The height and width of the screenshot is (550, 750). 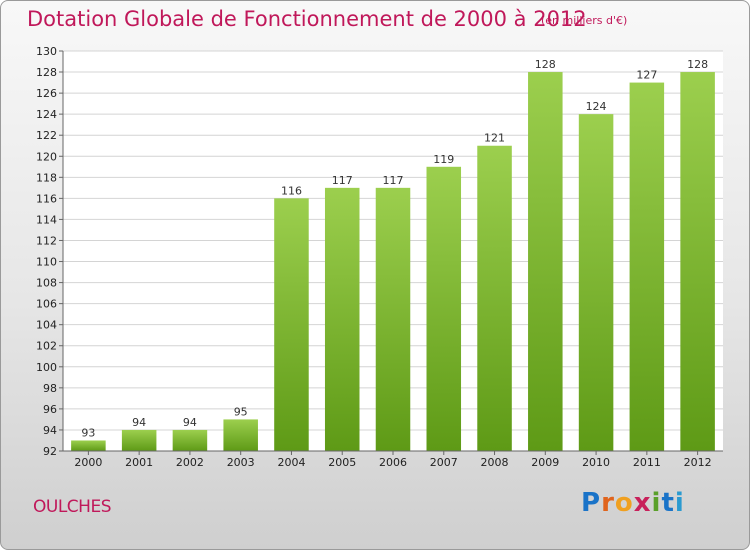 What do you see at coordinates (545, 462) in the screenshot?
I see `x-tick-label-2009: 2009` at bounding box center [545, 462].